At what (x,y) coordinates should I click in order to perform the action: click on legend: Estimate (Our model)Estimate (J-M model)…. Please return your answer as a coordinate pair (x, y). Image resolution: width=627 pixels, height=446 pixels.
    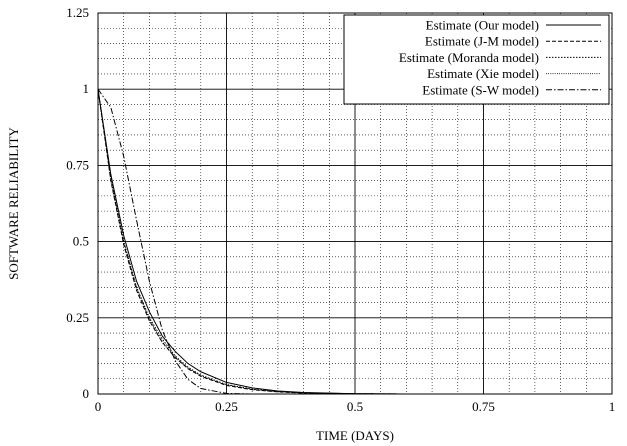
    Looking at the image, I should click on (476, 59).